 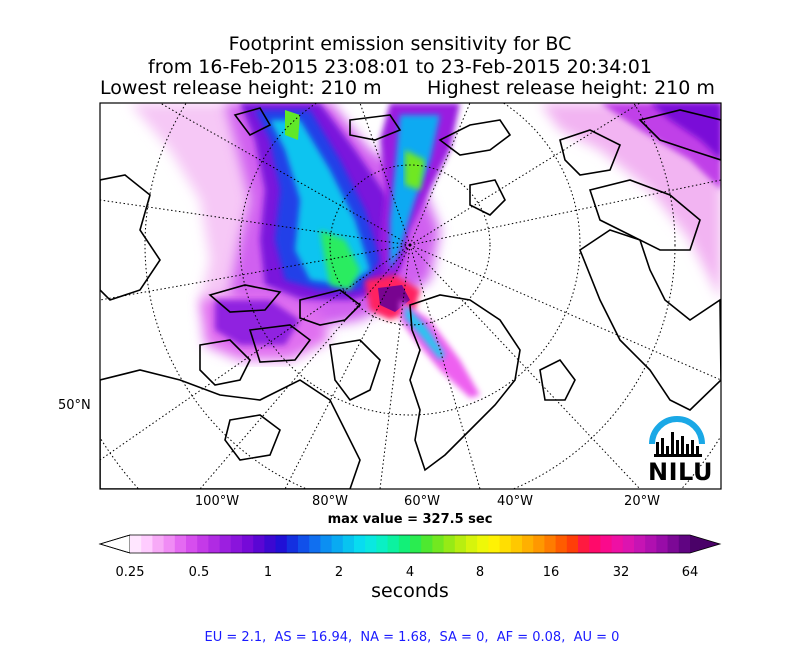 I want to click on lon-label-60w: 60°W, so click(x=422, y=501).